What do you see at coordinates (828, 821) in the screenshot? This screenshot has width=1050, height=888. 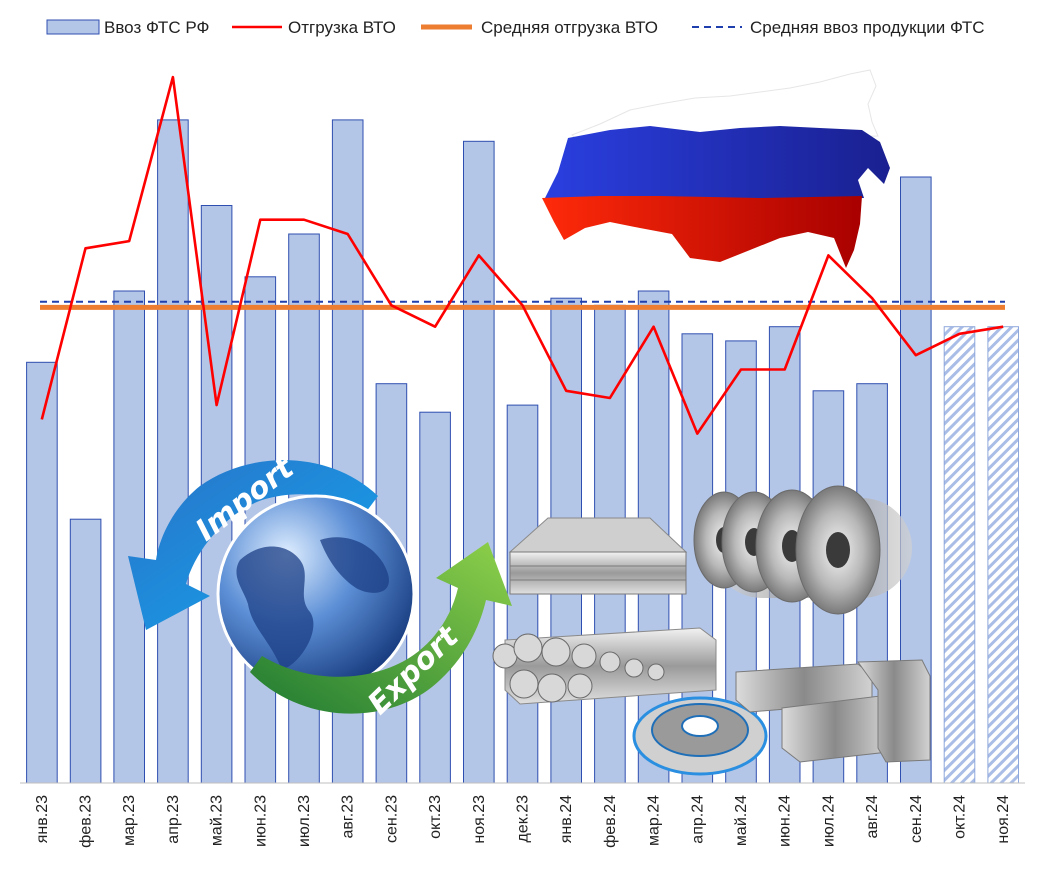 I see `x-tick-label: июл.24` at bounding box center [828, 821].